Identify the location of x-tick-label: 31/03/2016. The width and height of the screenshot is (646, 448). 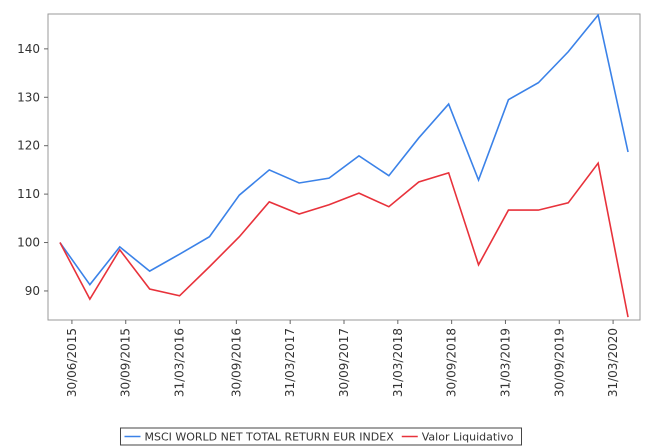
(180, 362).